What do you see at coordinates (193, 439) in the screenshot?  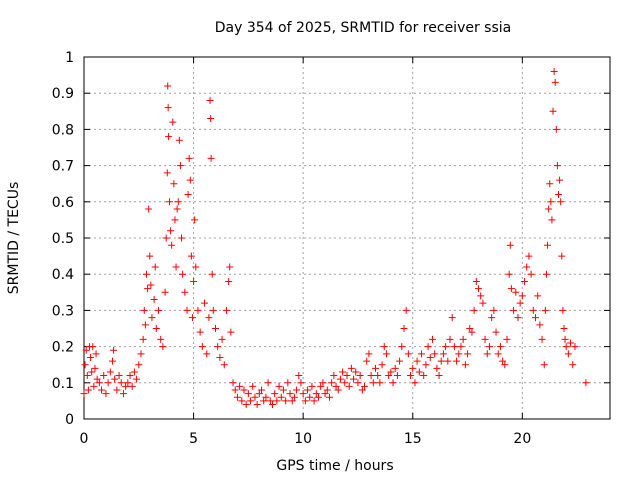 I see `x-tick-label: 5` at bounding box center [193, 439].